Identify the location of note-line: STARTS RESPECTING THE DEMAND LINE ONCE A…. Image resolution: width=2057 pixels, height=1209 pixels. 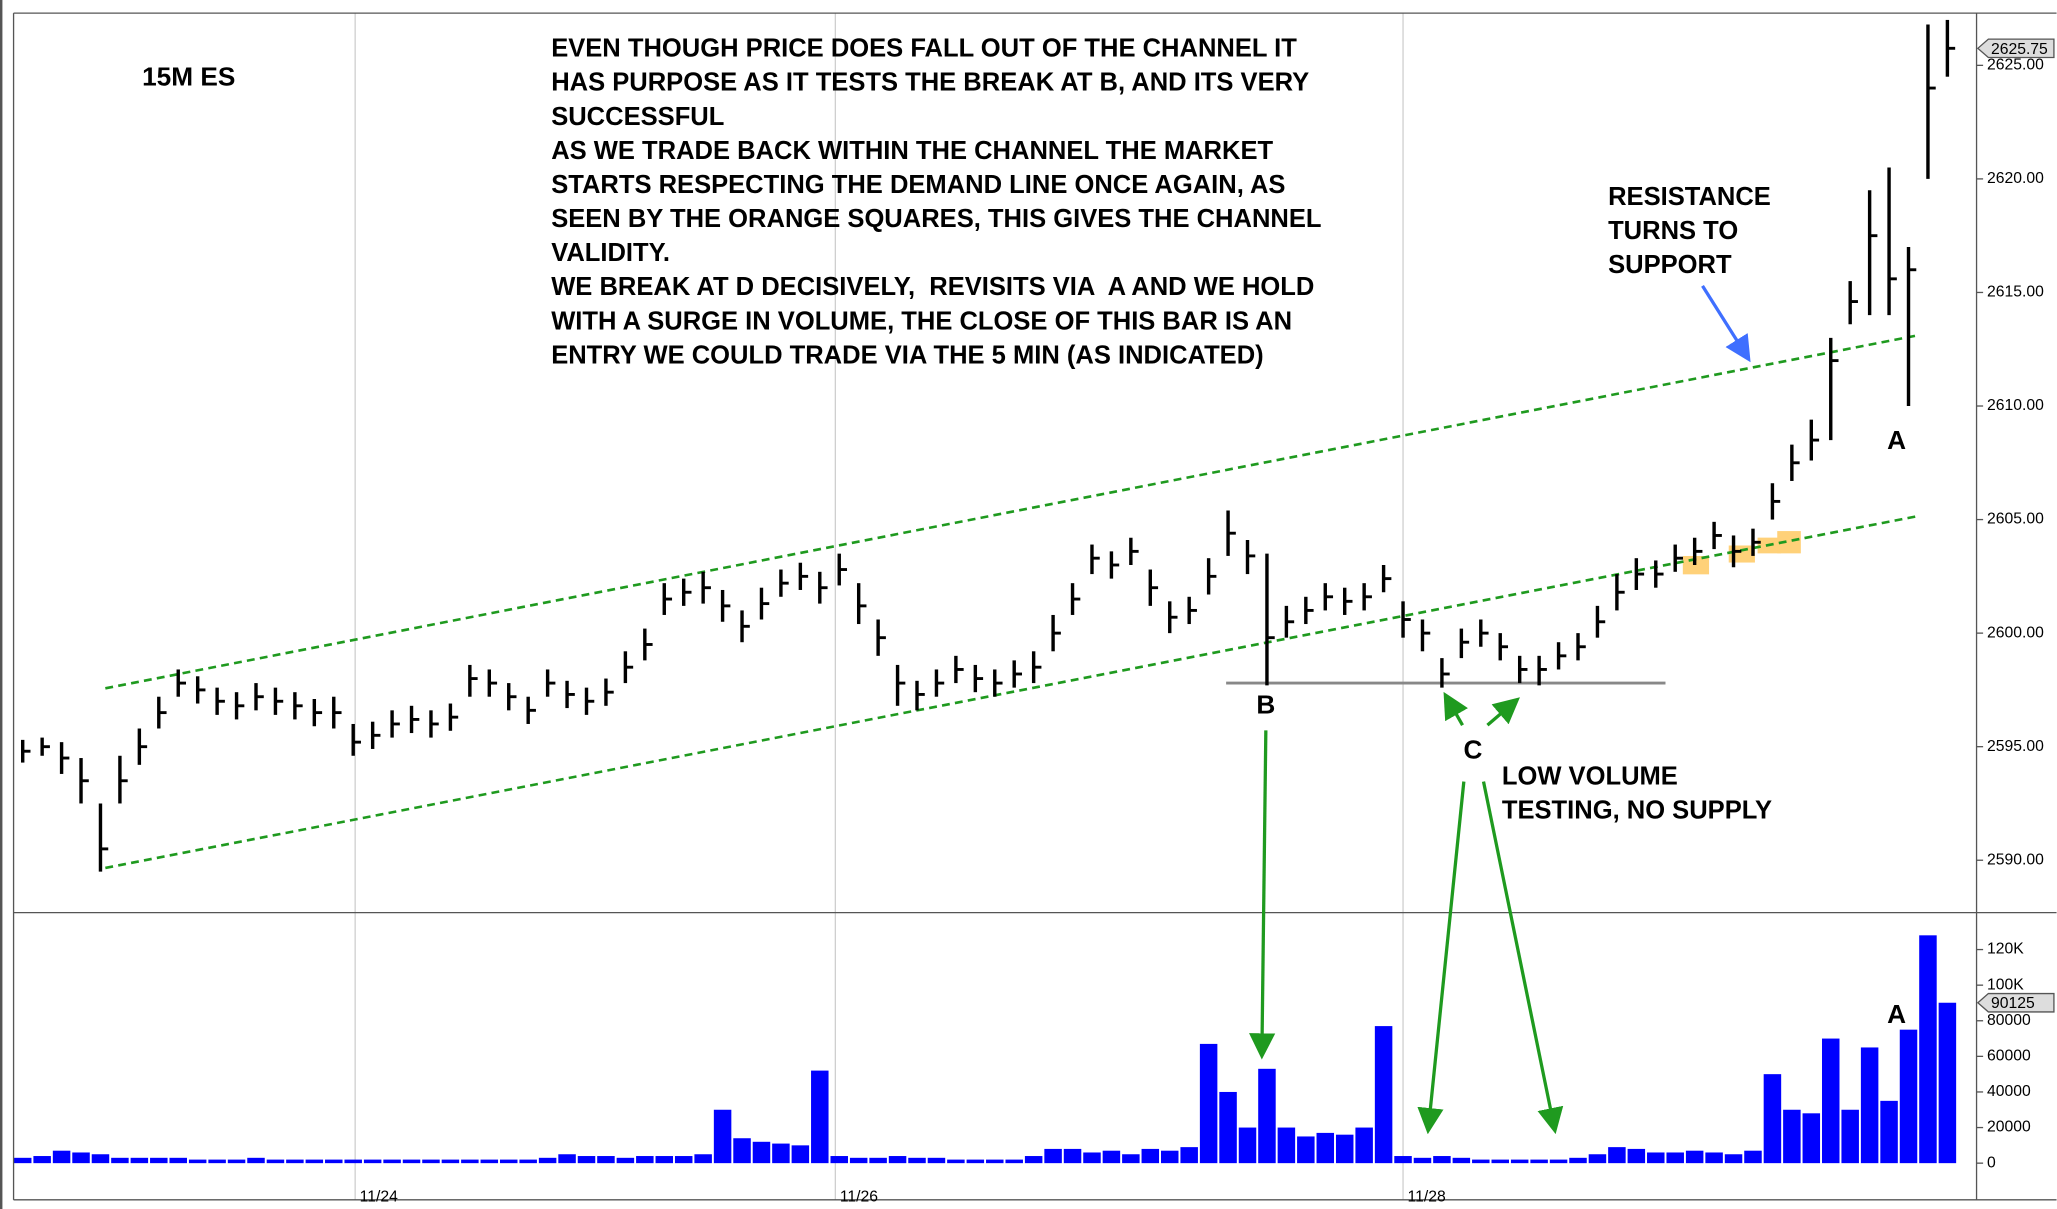
(918, 185).